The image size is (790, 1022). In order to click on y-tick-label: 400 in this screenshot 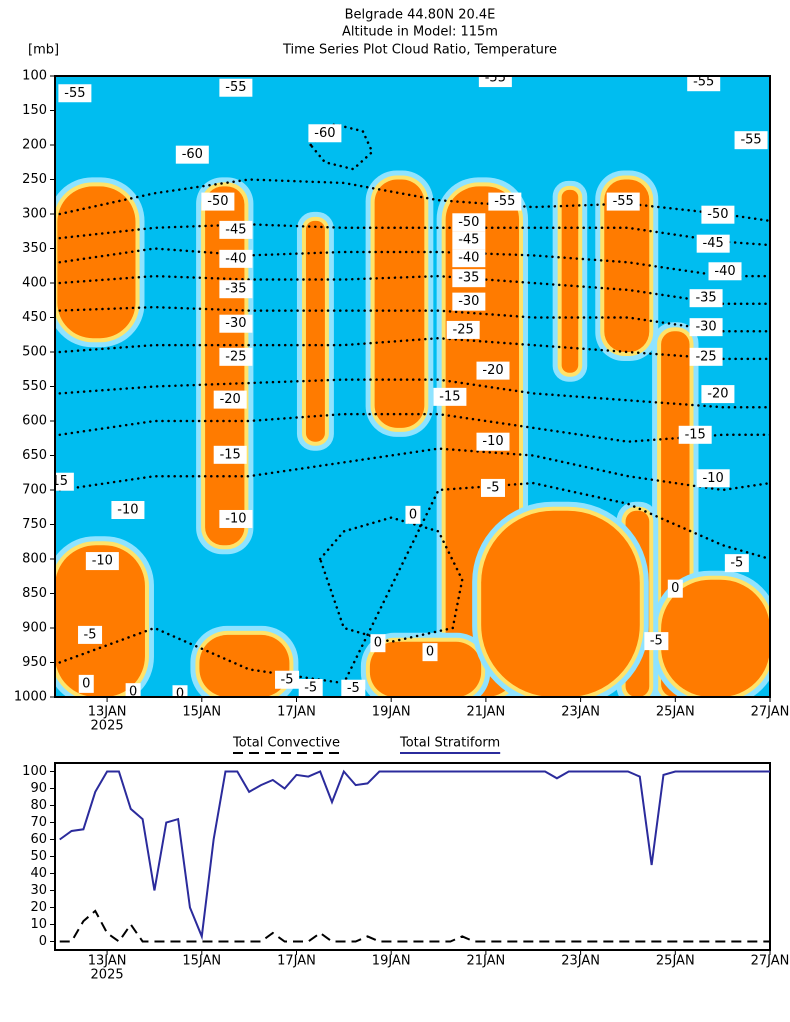, I will do `click(34, 283)`.